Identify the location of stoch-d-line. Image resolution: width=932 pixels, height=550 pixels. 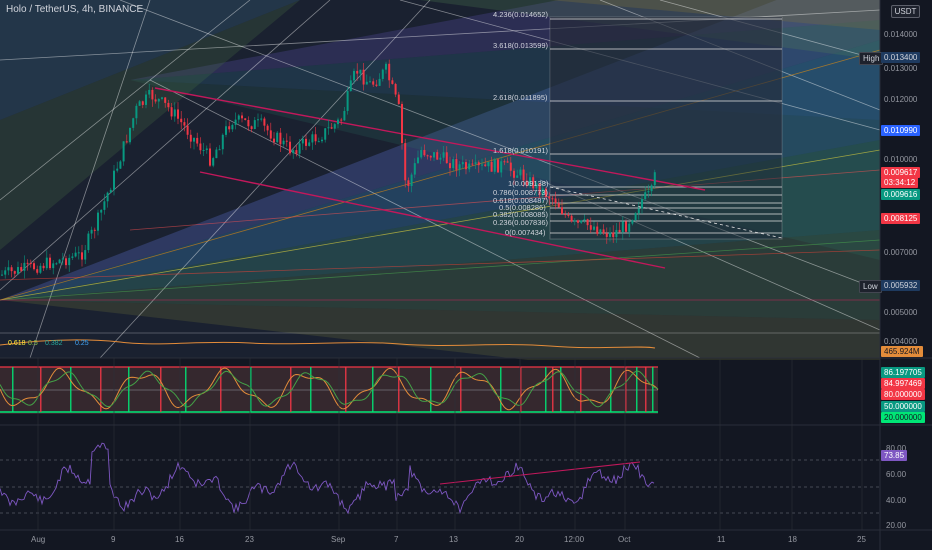
(329, 389).